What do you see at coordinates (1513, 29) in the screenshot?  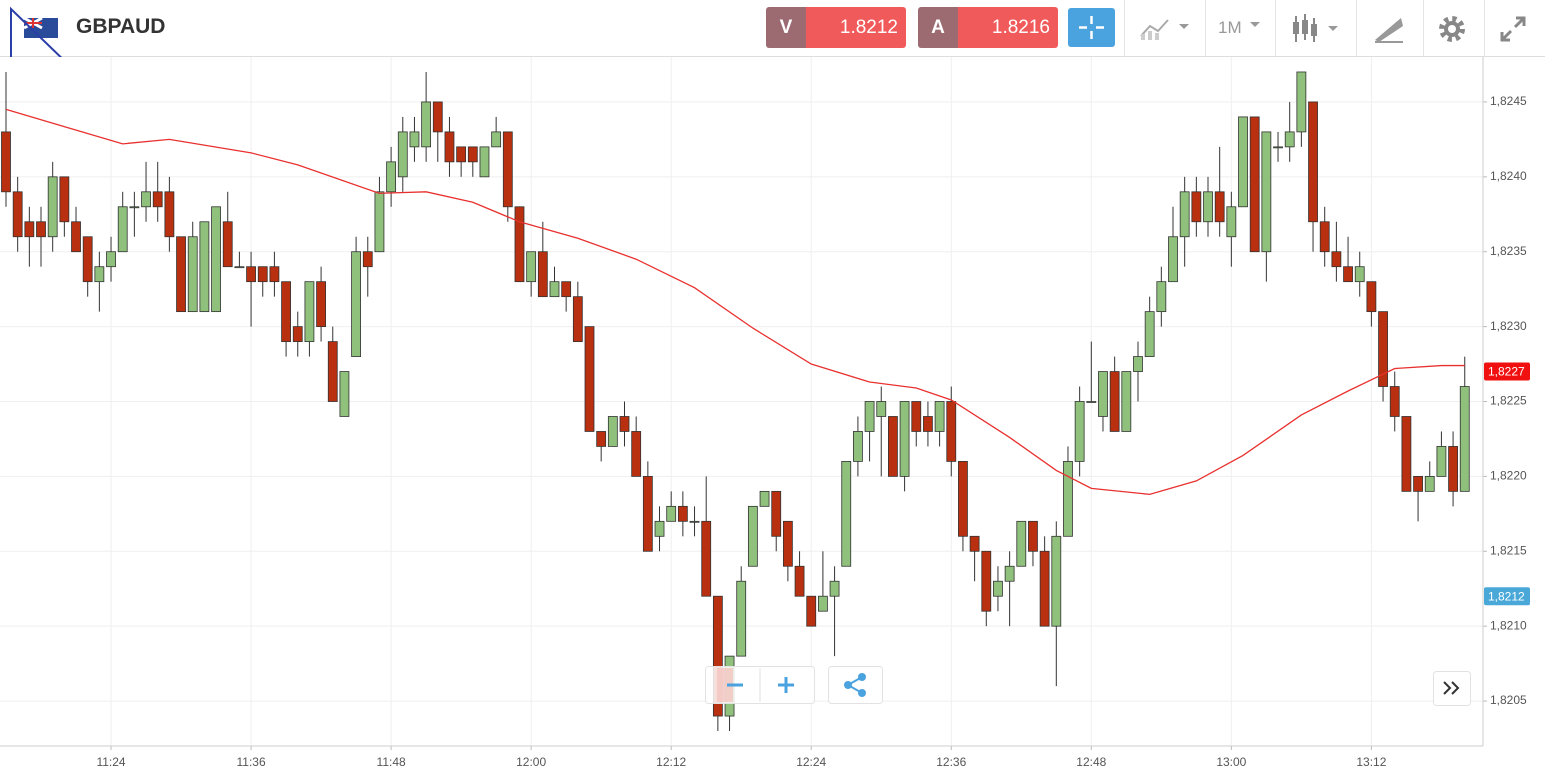 I see `fullscreen-button` at bounding box center [1513, 29].